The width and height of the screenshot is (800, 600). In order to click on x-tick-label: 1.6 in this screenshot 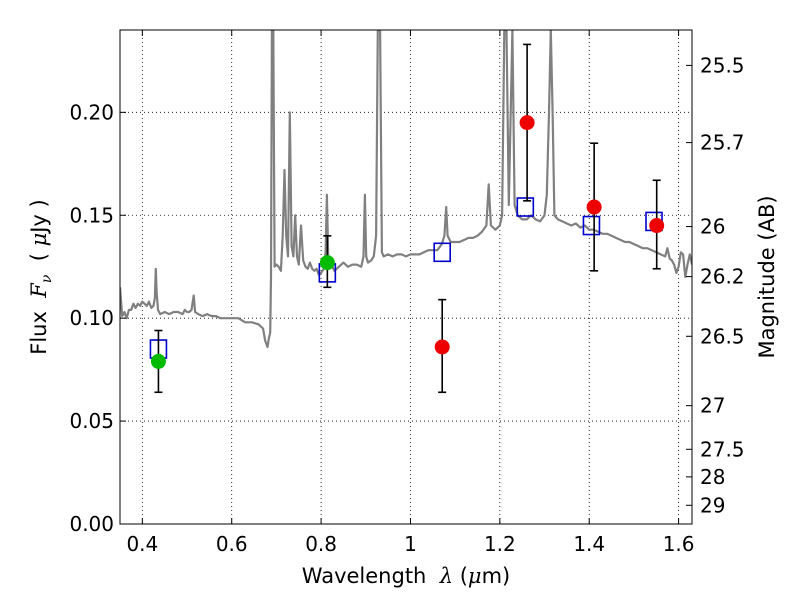, I will do `click(679, 544)`.